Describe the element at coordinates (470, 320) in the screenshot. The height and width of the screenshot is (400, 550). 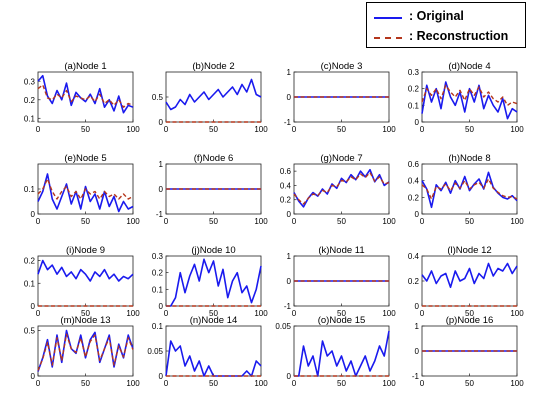
I see `subplot-title: (p)Node 16` at that location.